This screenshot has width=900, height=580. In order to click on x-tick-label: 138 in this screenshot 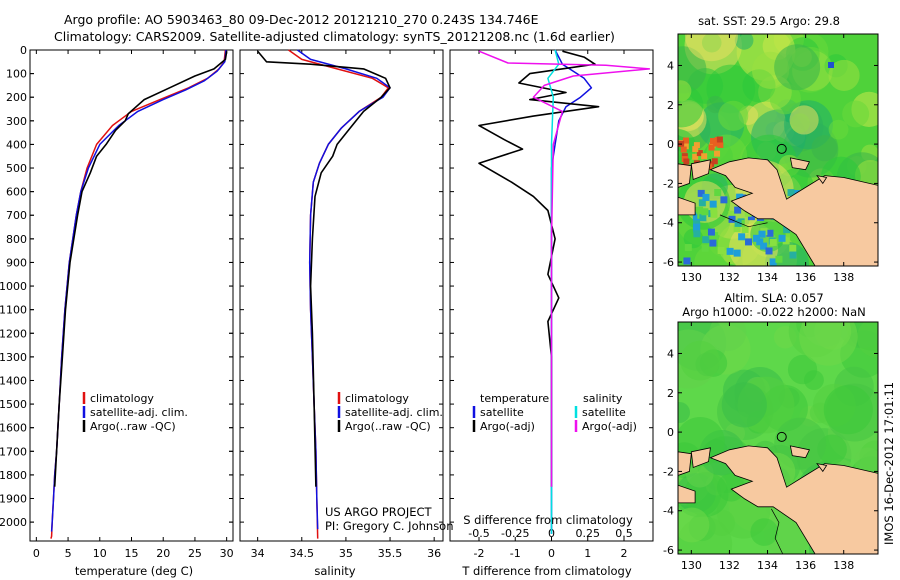, I will do `click(843, 277)`.